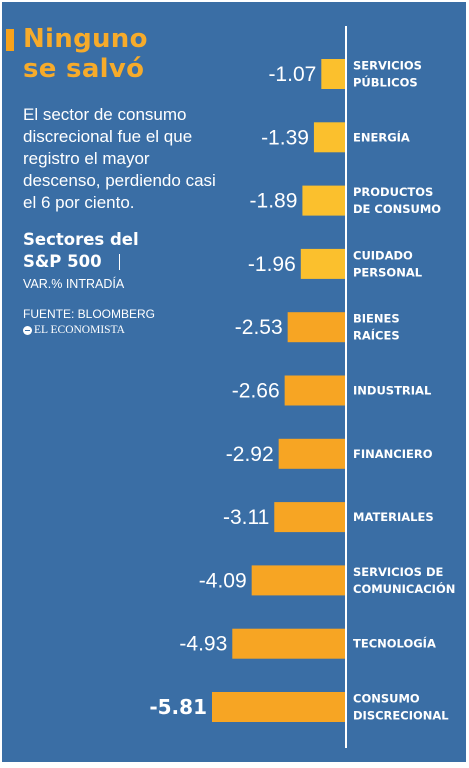 This screenshot has height=768, width=469. Describe the element at coordinates (376, 319) in the screenshot. I see `category-label-4-0: BIENES` at that location.